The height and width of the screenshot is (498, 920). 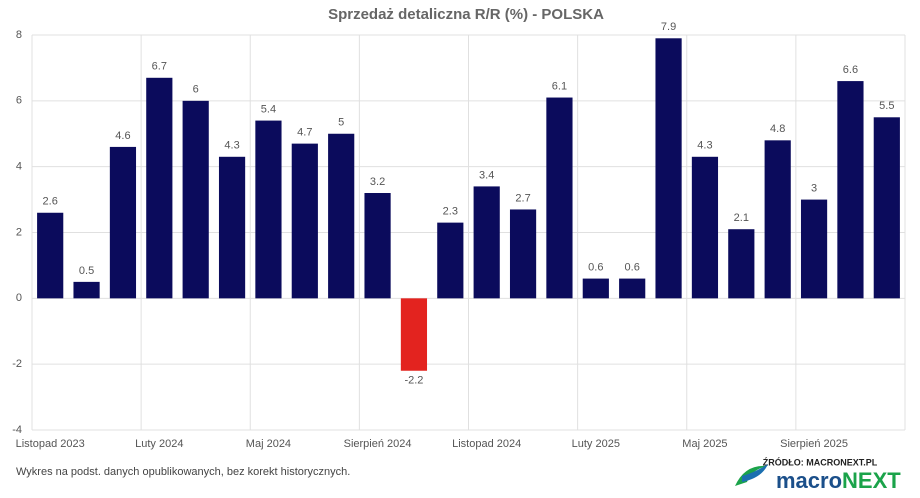 I want to click on value-label: 3, so click(x=814, y=188).